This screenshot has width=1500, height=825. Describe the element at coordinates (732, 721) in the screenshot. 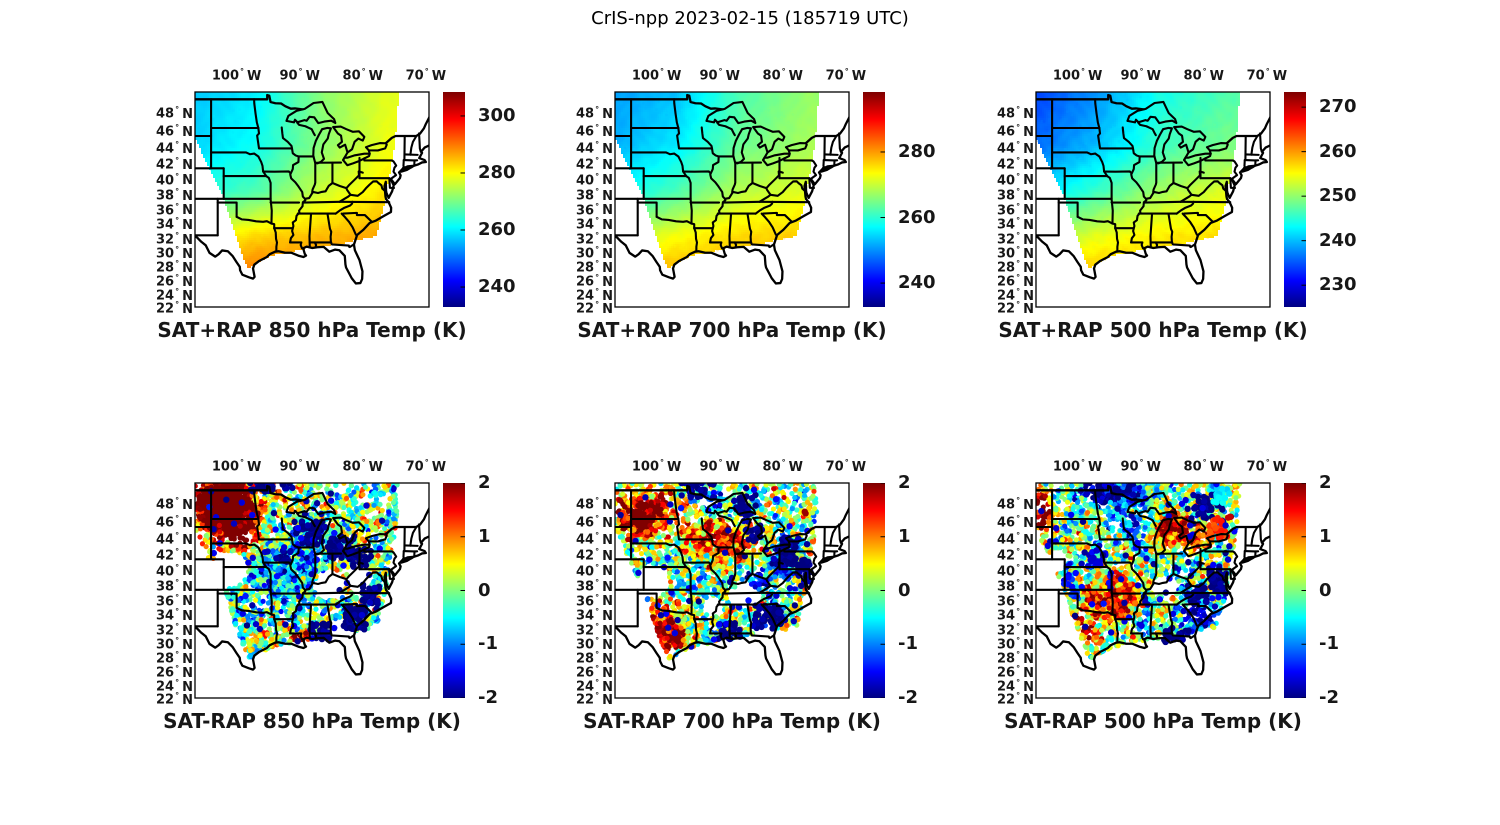

I see `panel-title: SAT-RAP 700 hPa Temp (K)` at that location.